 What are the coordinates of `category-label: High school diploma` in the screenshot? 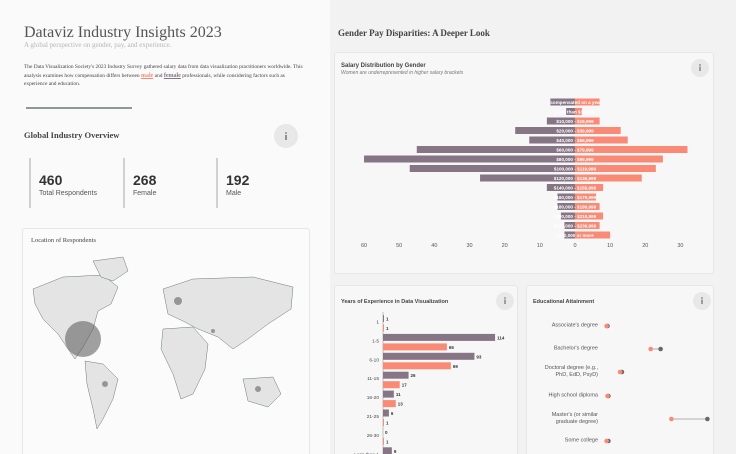 It's located at (573, 395).